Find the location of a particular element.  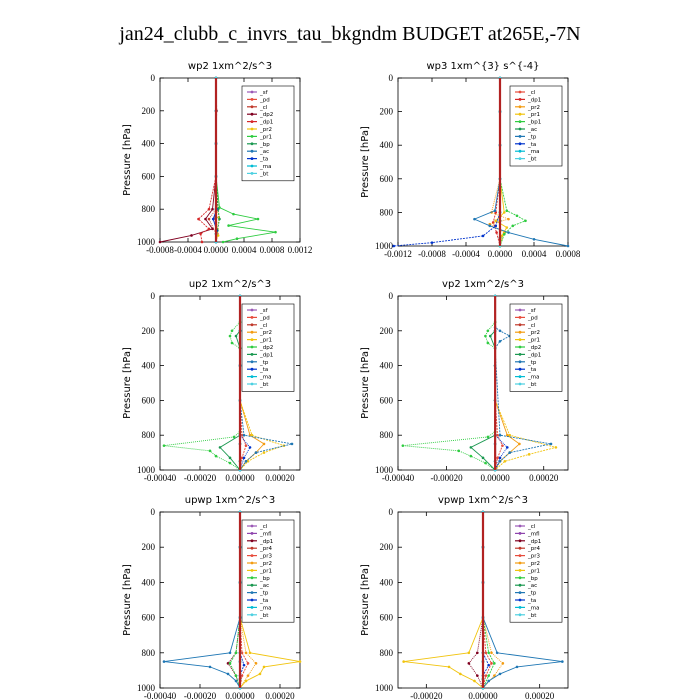

legend-label: _bp1 is located at coordinates (534, 123).